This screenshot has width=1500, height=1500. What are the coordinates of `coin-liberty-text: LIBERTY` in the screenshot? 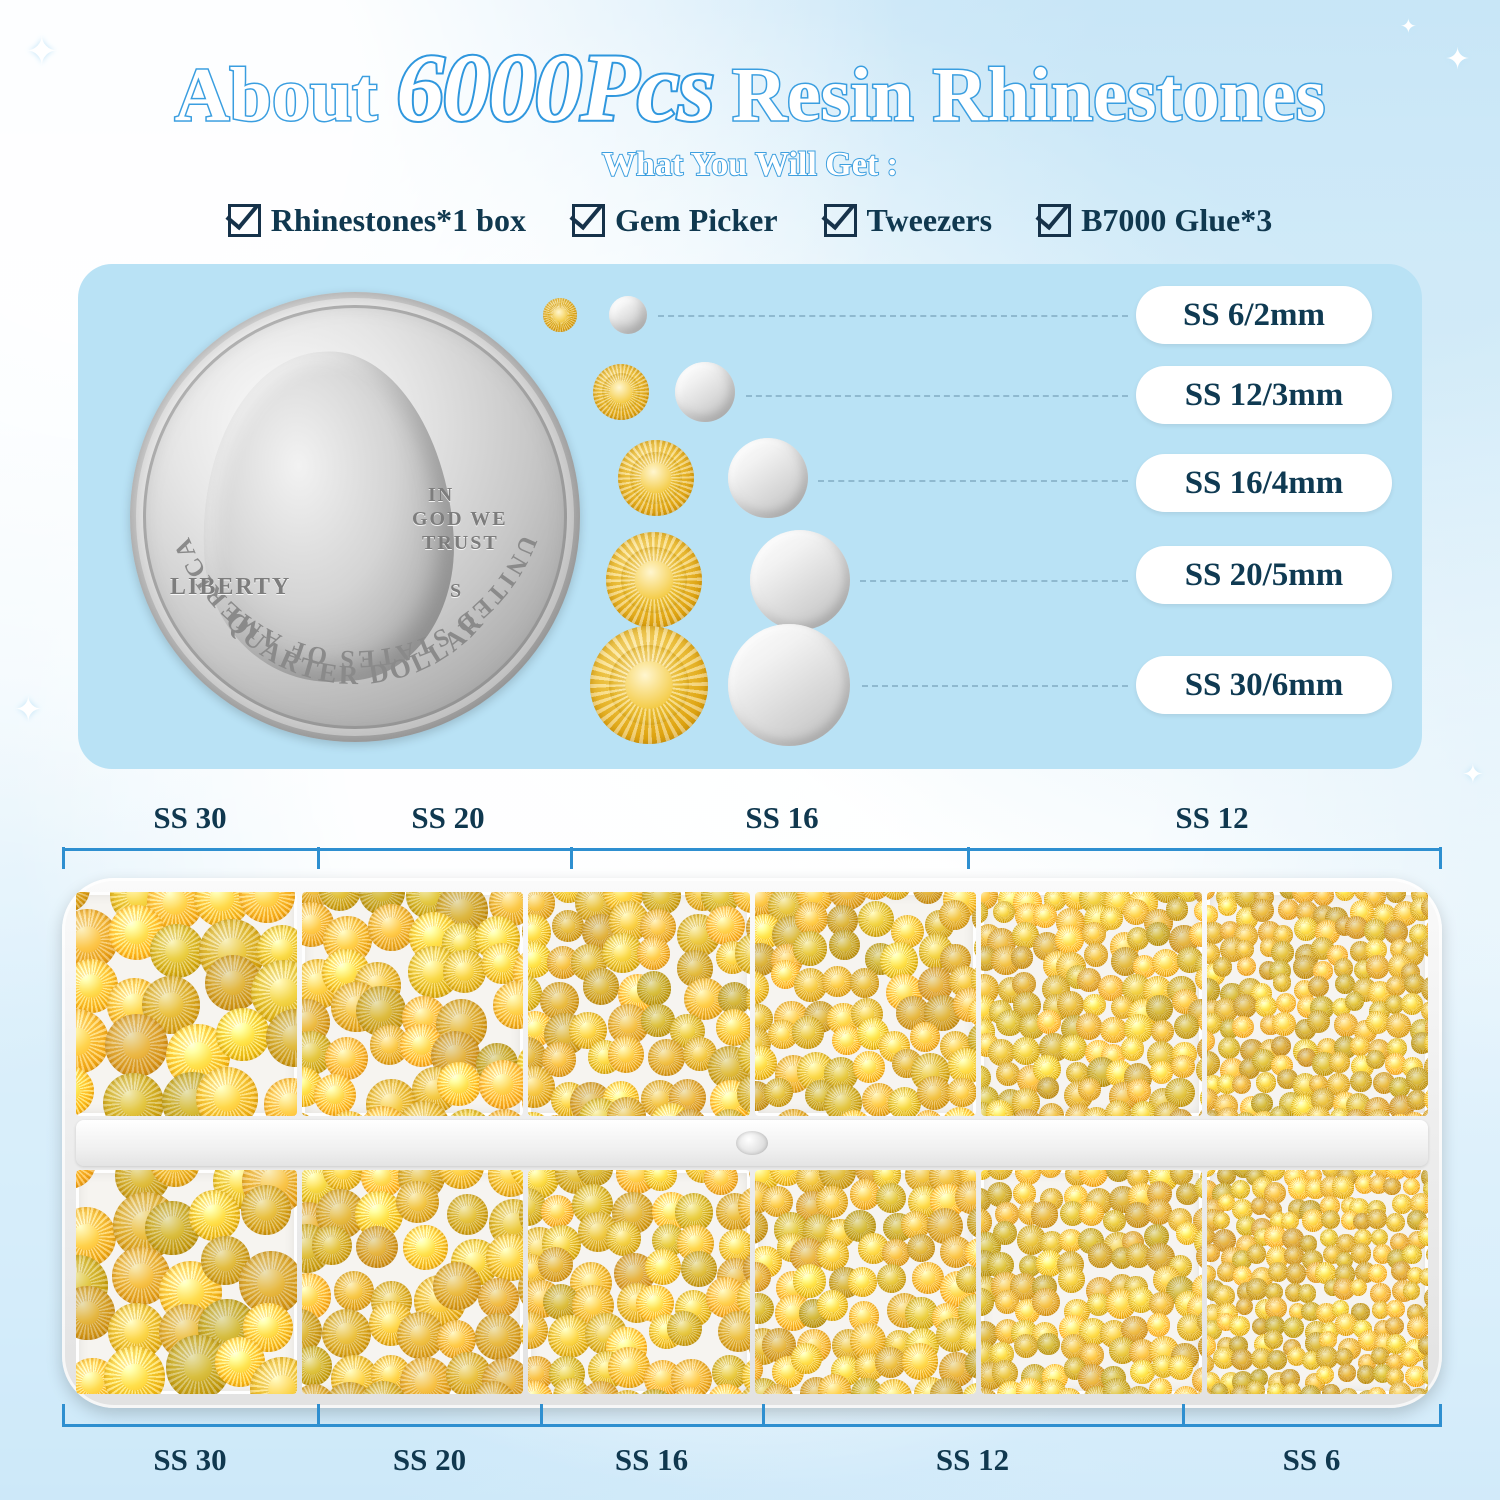 It's located at (231, 587).